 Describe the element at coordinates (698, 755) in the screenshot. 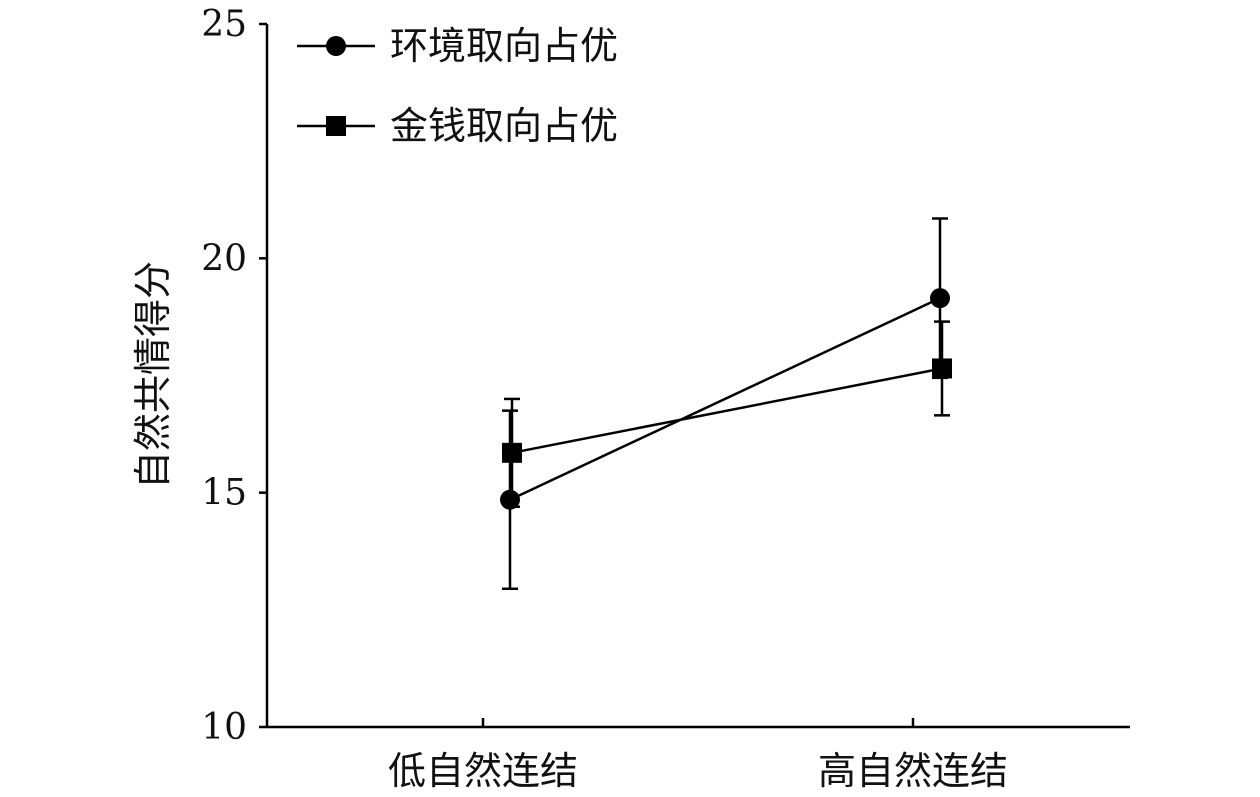

I see `x-ticks: 低自然连结 高自然连结` at that location.